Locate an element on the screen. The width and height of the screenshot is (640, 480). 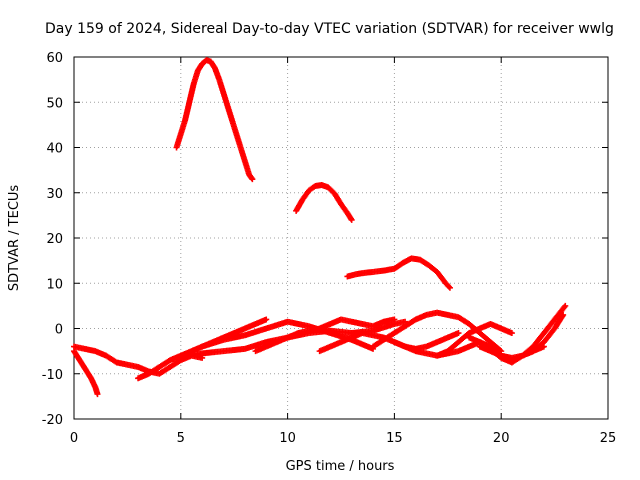
y-tick-labels: -20 -10 0 10 20 30 40 50 60 is located at coordinates (52, 239).